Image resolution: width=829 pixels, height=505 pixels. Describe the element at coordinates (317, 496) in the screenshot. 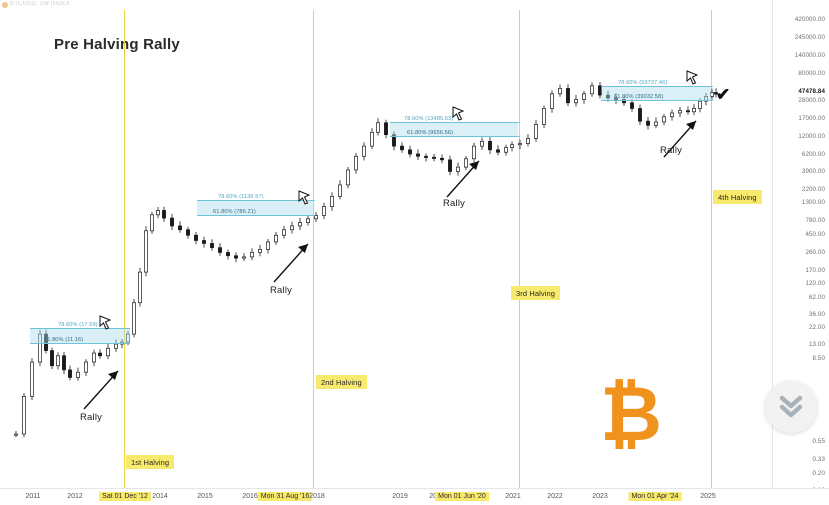

I see `time-tick: 2018` at that location.